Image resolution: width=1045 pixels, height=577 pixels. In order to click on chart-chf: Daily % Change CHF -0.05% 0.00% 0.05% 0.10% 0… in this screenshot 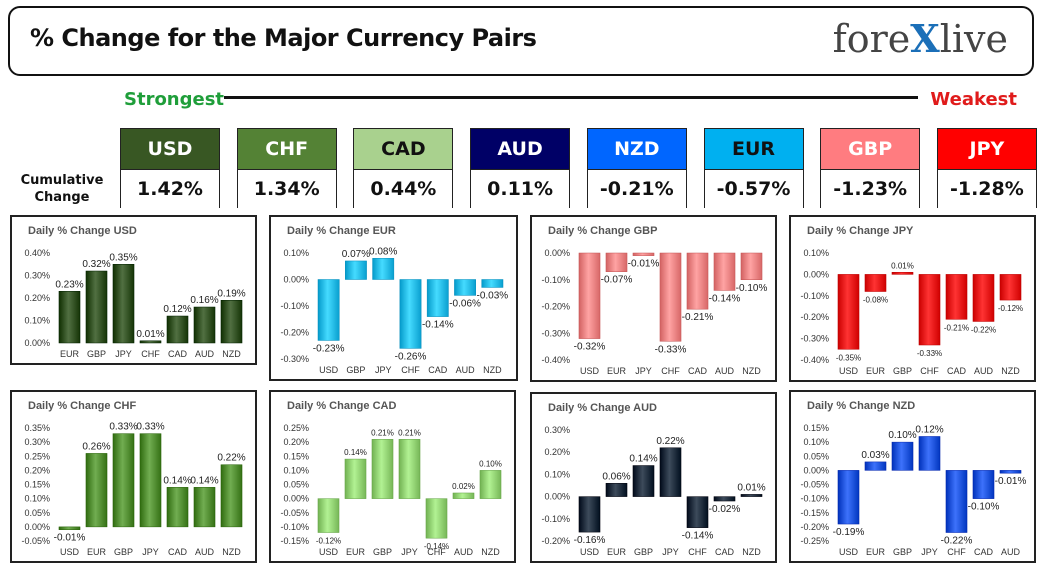, I will do `click(133, 478)`.